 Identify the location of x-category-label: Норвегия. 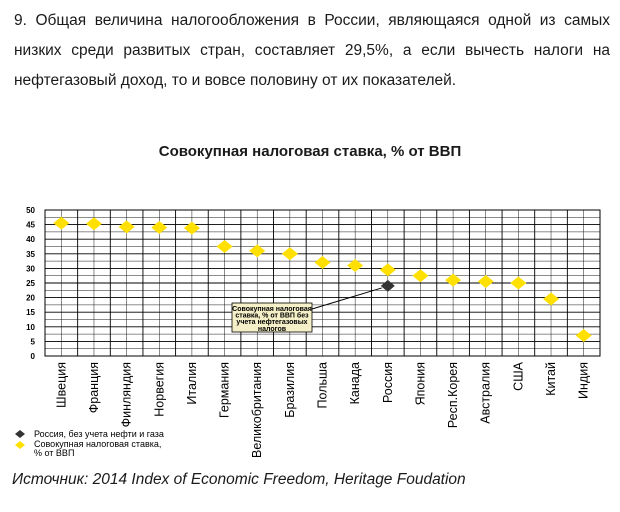
(159, 389).